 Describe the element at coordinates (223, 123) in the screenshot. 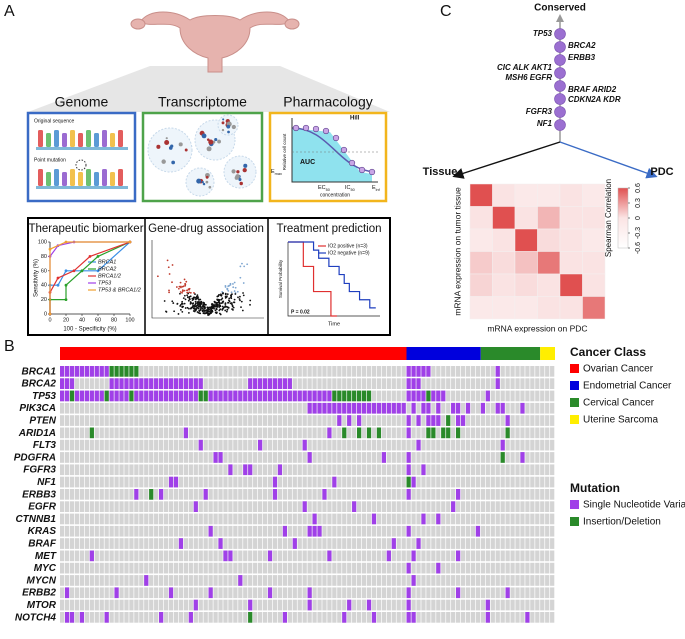

I see `network-node` at that location.